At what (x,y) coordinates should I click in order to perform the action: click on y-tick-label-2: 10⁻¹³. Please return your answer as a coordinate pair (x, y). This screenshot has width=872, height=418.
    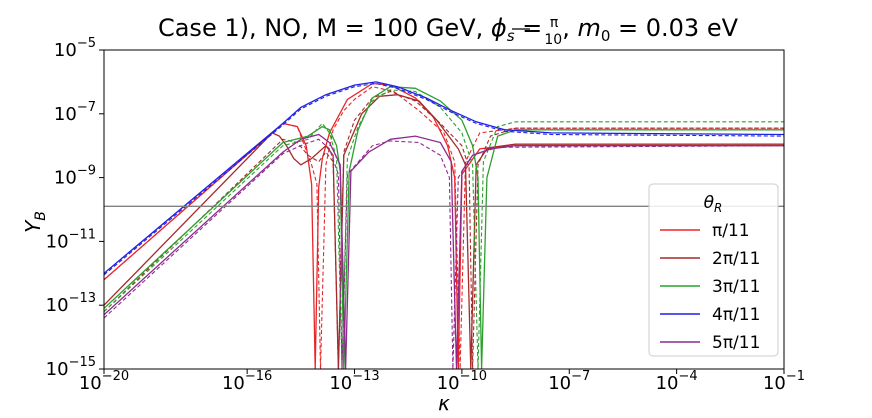
    Looking at the image, I should click on (71, 303).